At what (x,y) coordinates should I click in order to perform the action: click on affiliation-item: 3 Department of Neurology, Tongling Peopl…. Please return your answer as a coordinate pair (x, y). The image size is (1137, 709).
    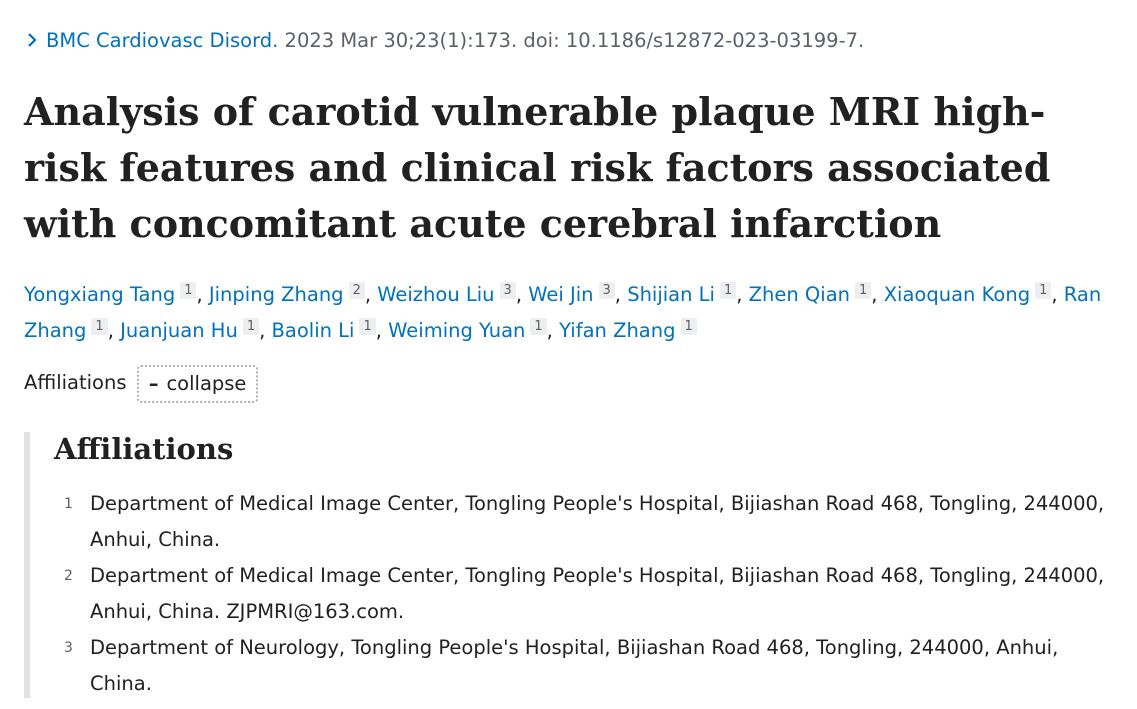
    Looking at the image, I should click on (584, 666).